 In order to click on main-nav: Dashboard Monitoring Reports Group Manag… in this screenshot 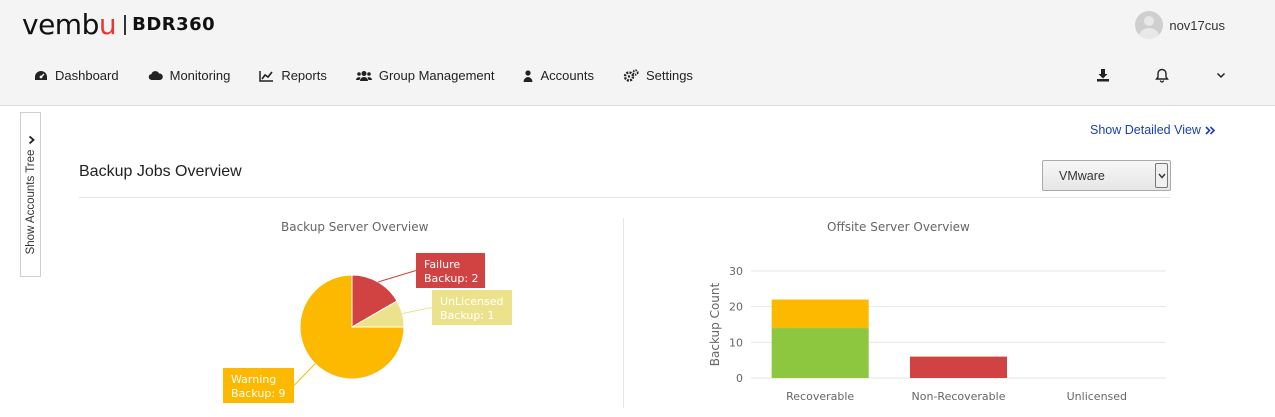, I will do `click(378, 75)`.